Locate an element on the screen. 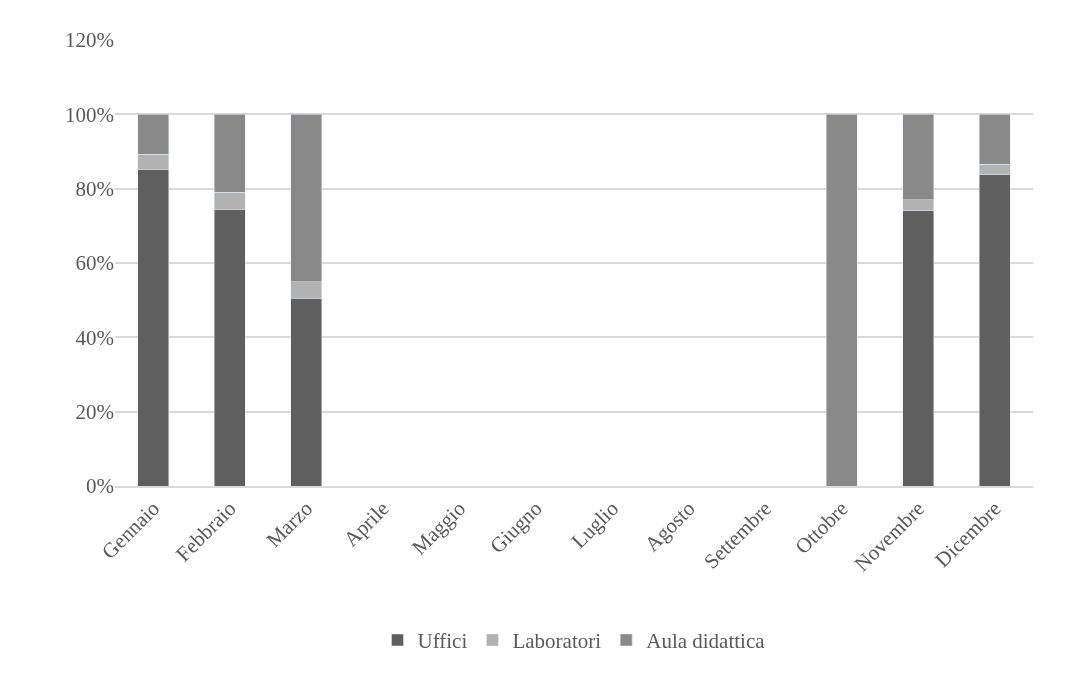 This screenshot has width=1083, height=673. legend-label: Uffici is located at coordinates (442, 641).